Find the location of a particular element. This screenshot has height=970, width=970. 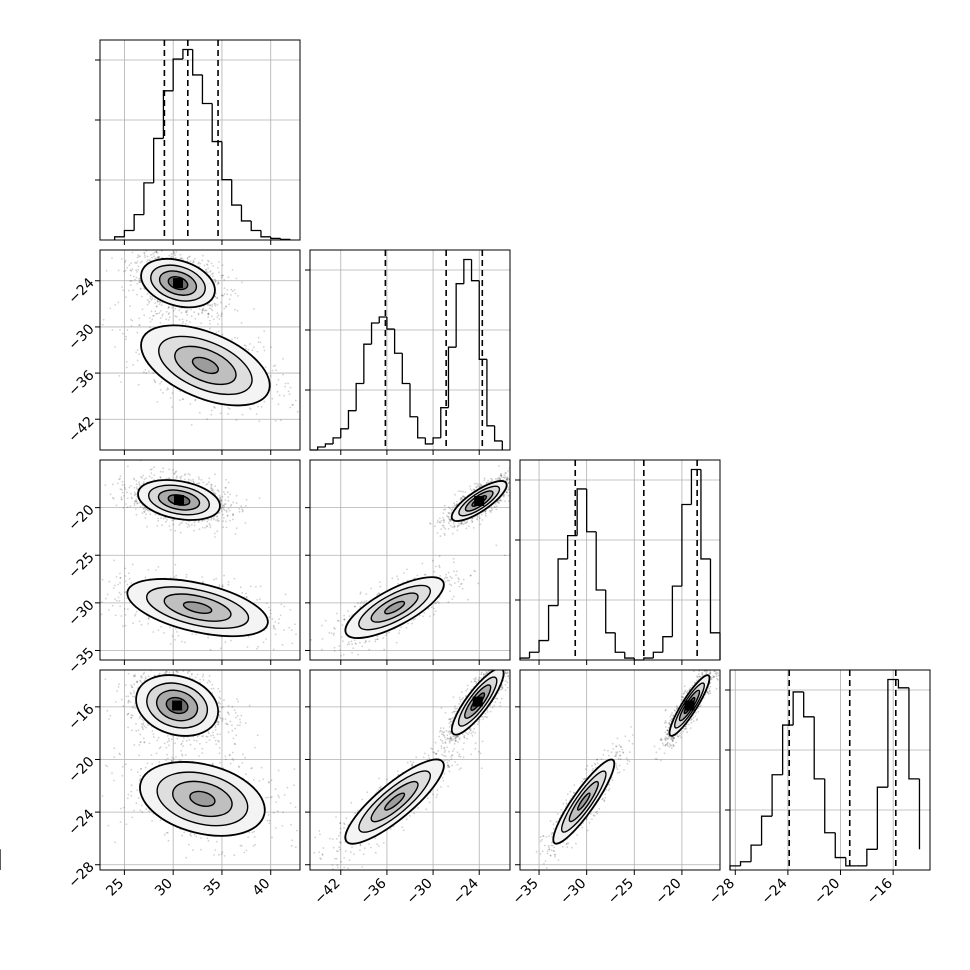

hist-4-x-tick-label: −28 is located at coordinates (722, 892).